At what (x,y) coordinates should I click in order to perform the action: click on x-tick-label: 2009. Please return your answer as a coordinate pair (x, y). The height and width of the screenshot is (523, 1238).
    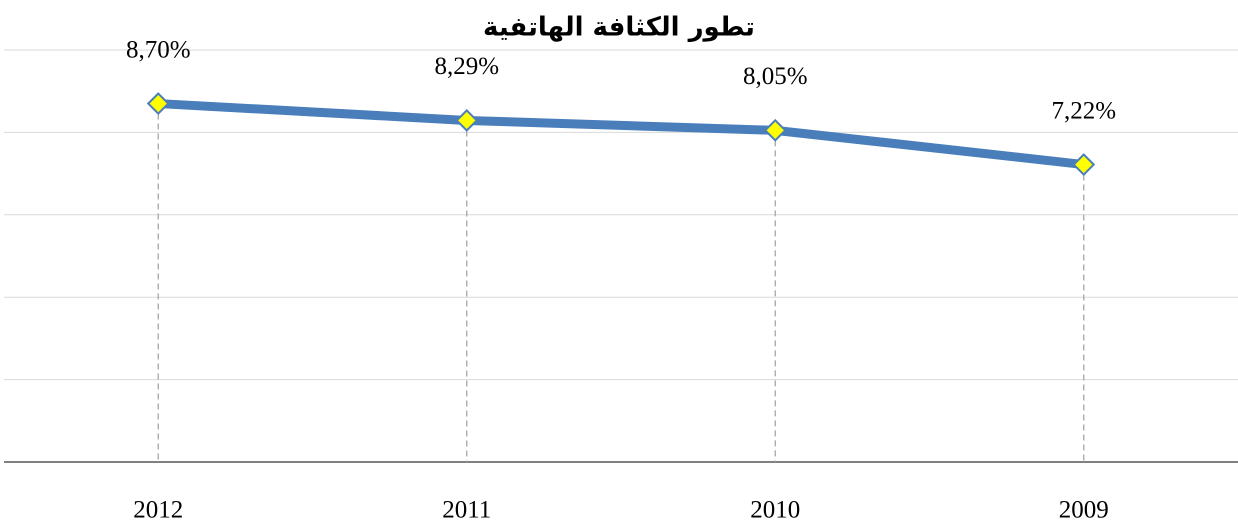
    Looking at the image, I should click on (1084, 510).